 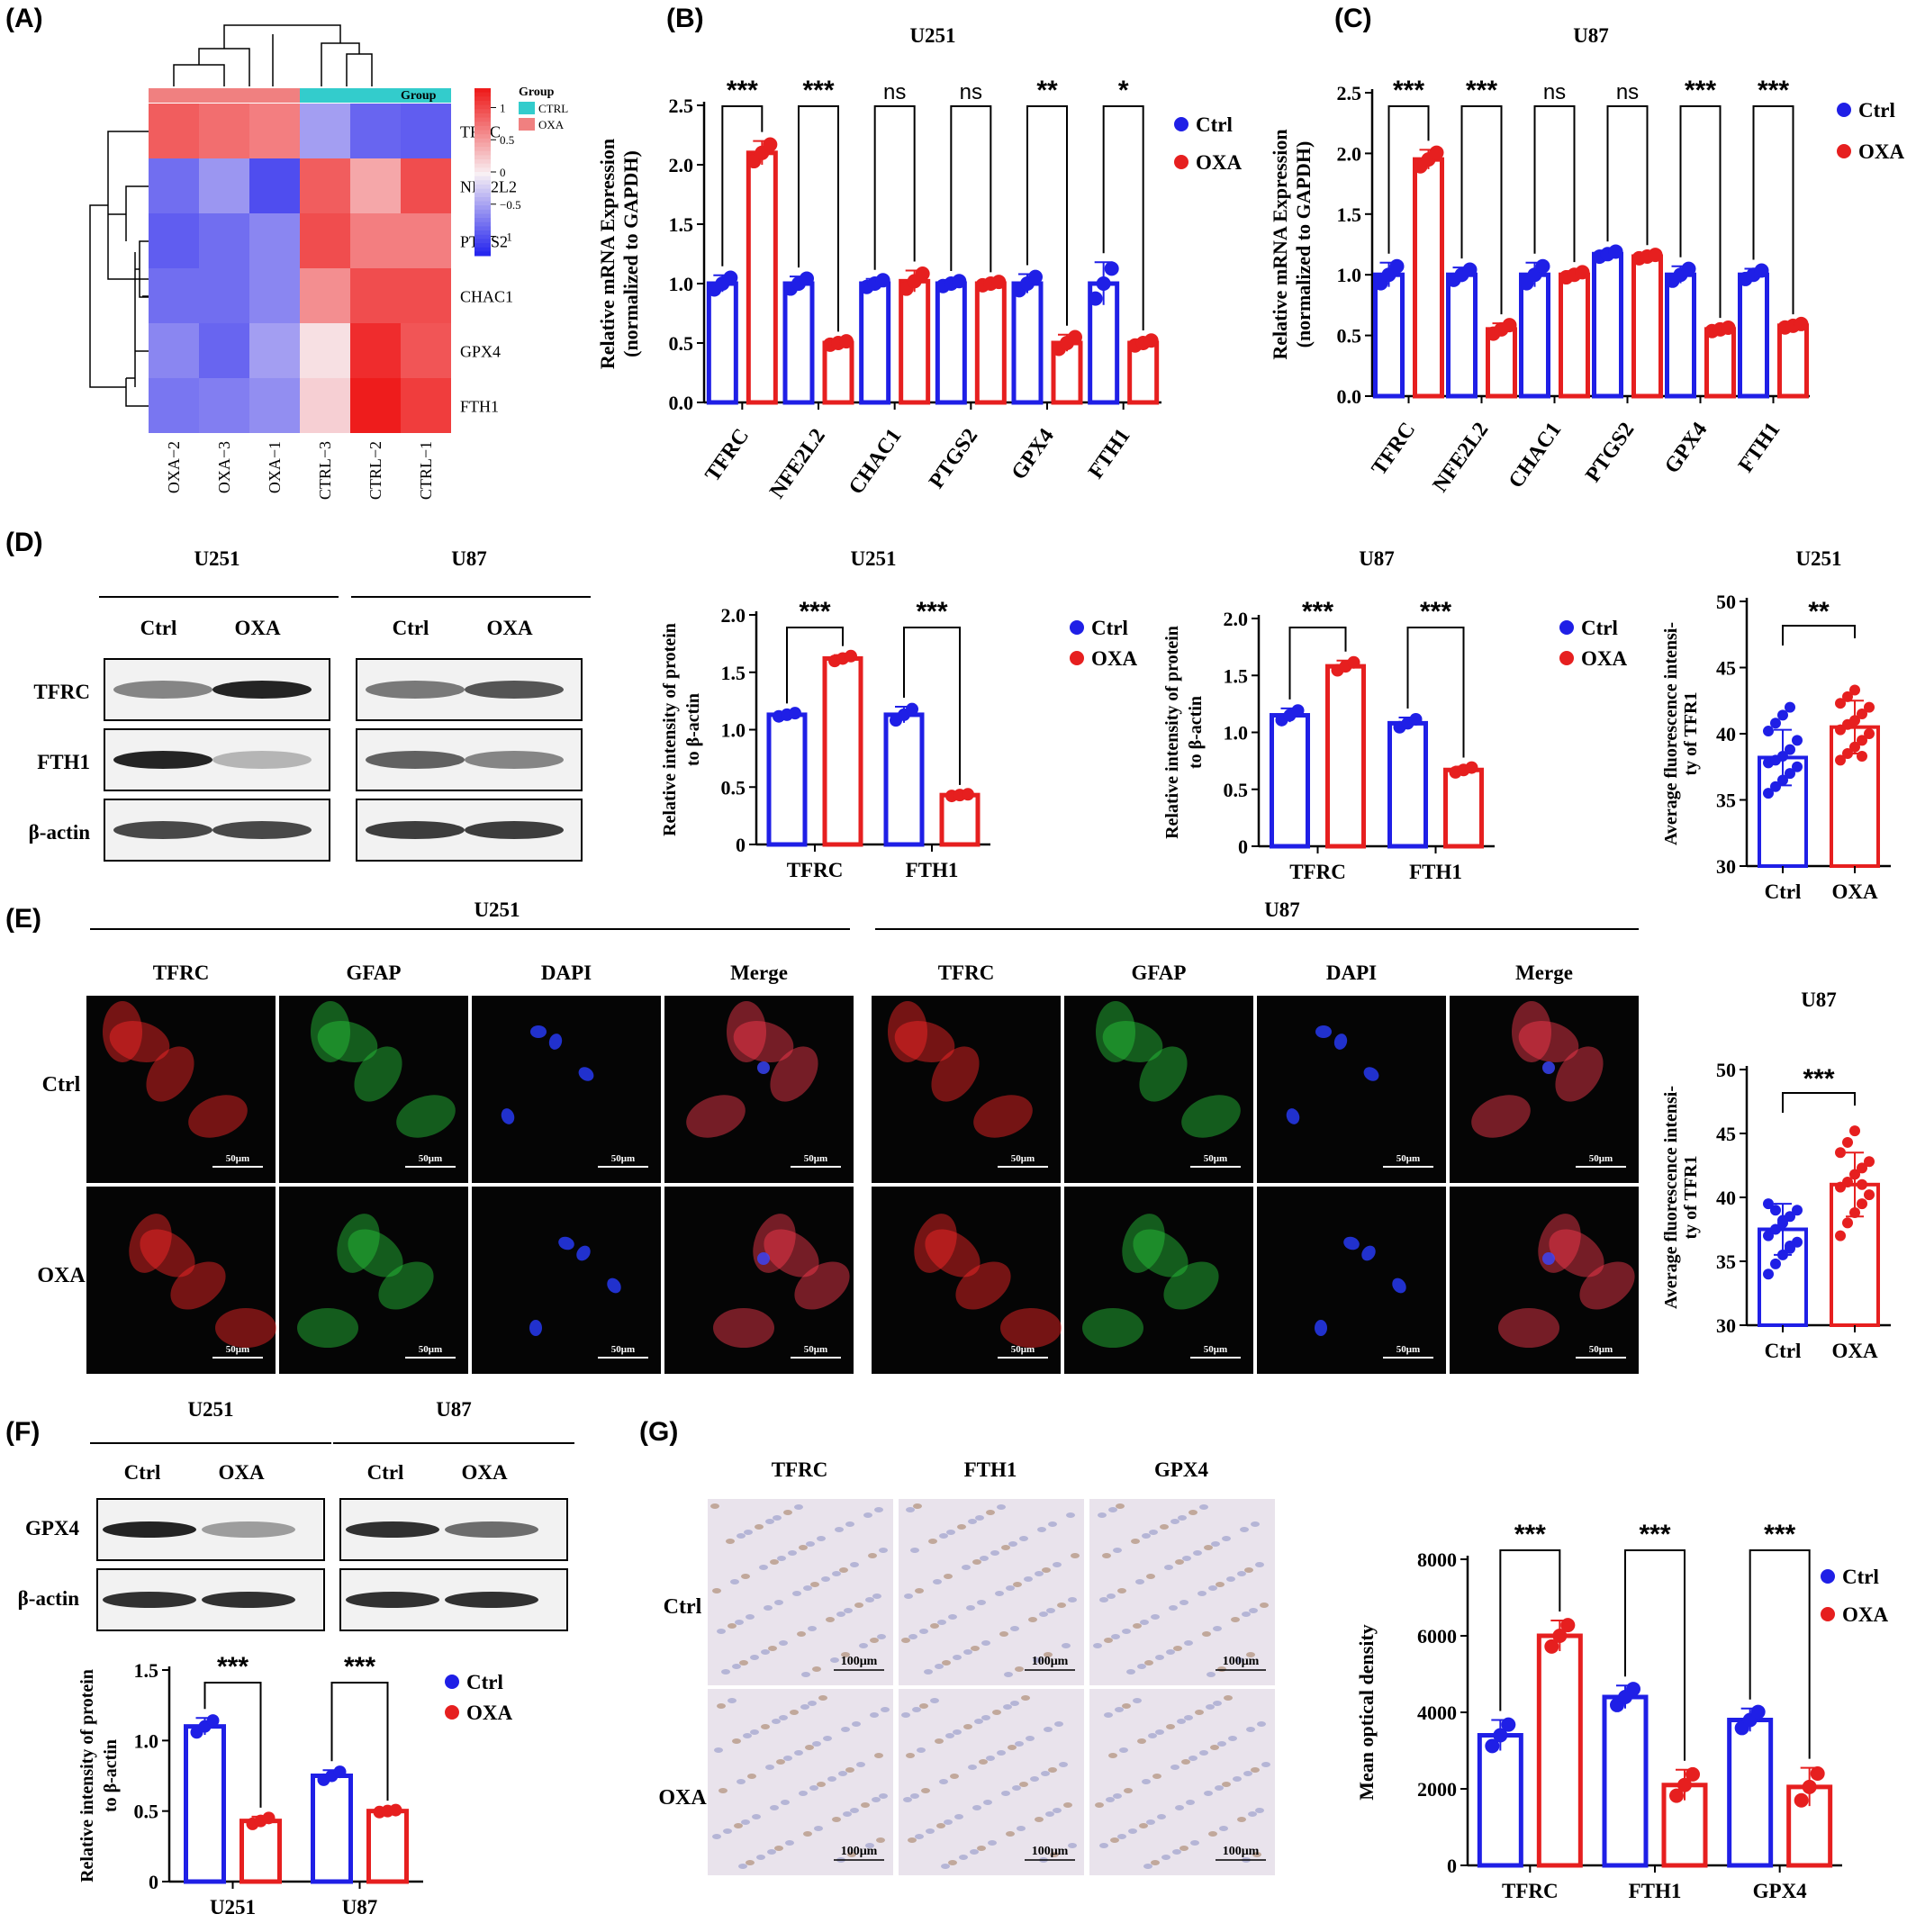 I want to click on x-tick-label-chac1: CHAC1, so click(x=876, y=462).